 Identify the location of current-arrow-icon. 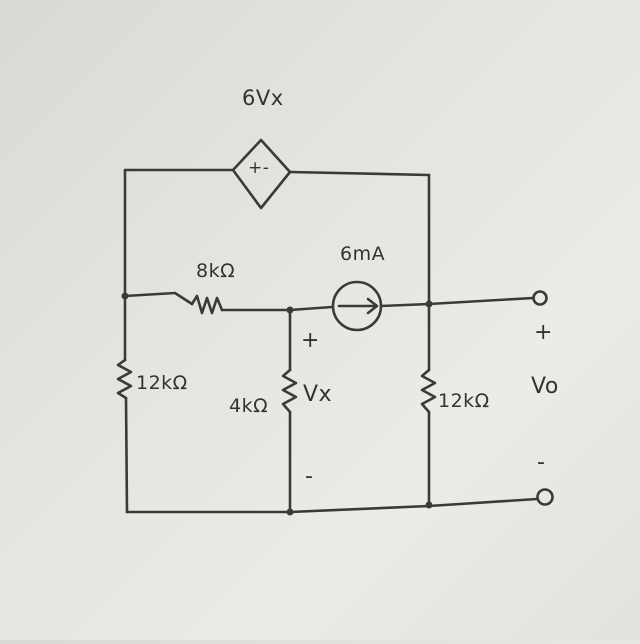
(358, 306).